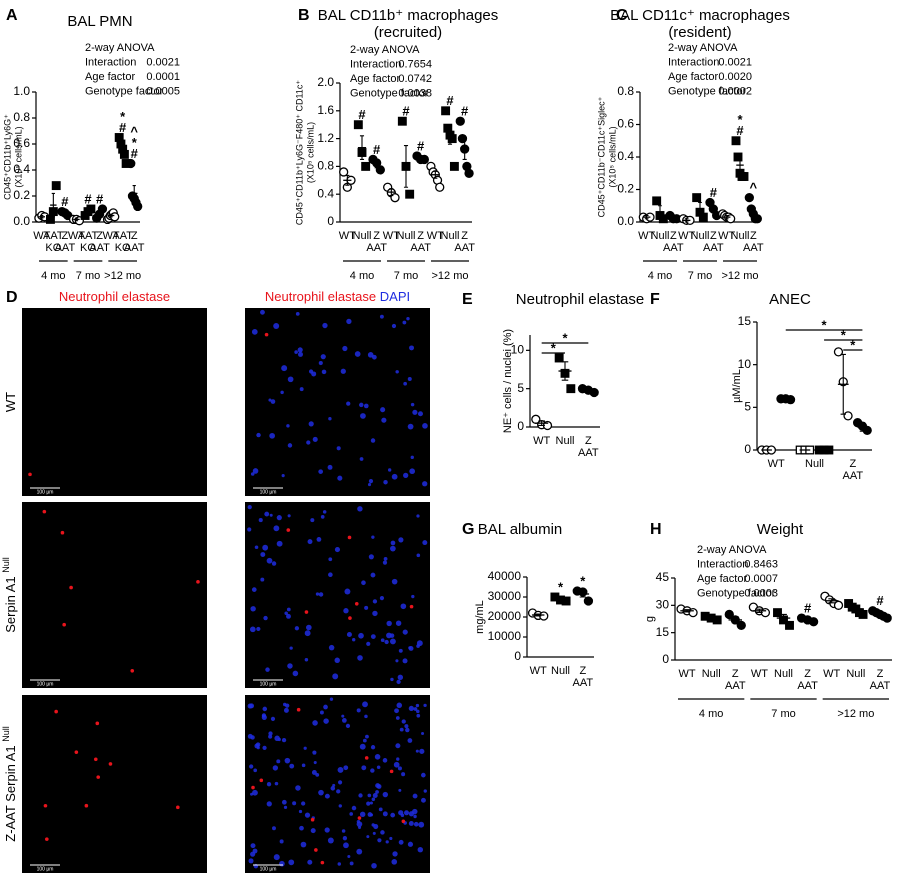 The width and height of the screenshot is (900, 875). What do you see at coordinates (7, 157) in the screenshot?
I see `y-axis-label: CD45⁺CD11b⁺Ly6G⁺` at bounding box center [7, 157].